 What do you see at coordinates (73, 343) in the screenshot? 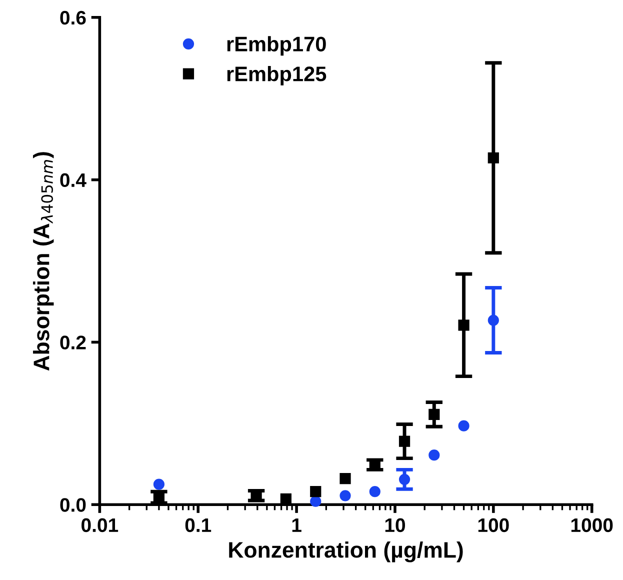
I see `y-tick-label: 0.2` at bounding box center [73, 343].